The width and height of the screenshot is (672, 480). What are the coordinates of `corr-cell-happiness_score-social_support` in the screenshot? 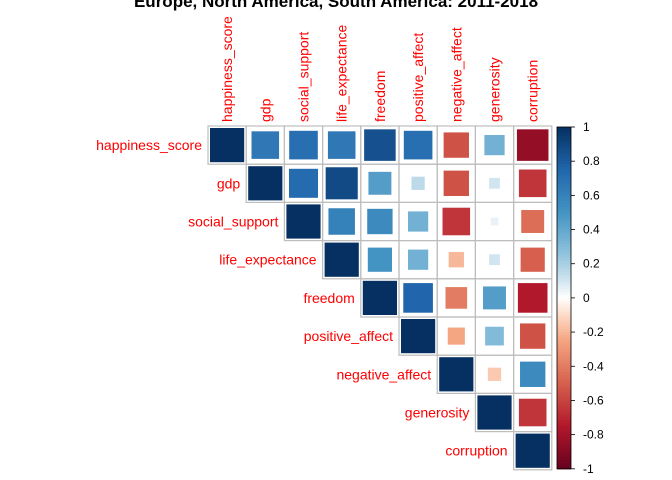 It's located at (303, 145).